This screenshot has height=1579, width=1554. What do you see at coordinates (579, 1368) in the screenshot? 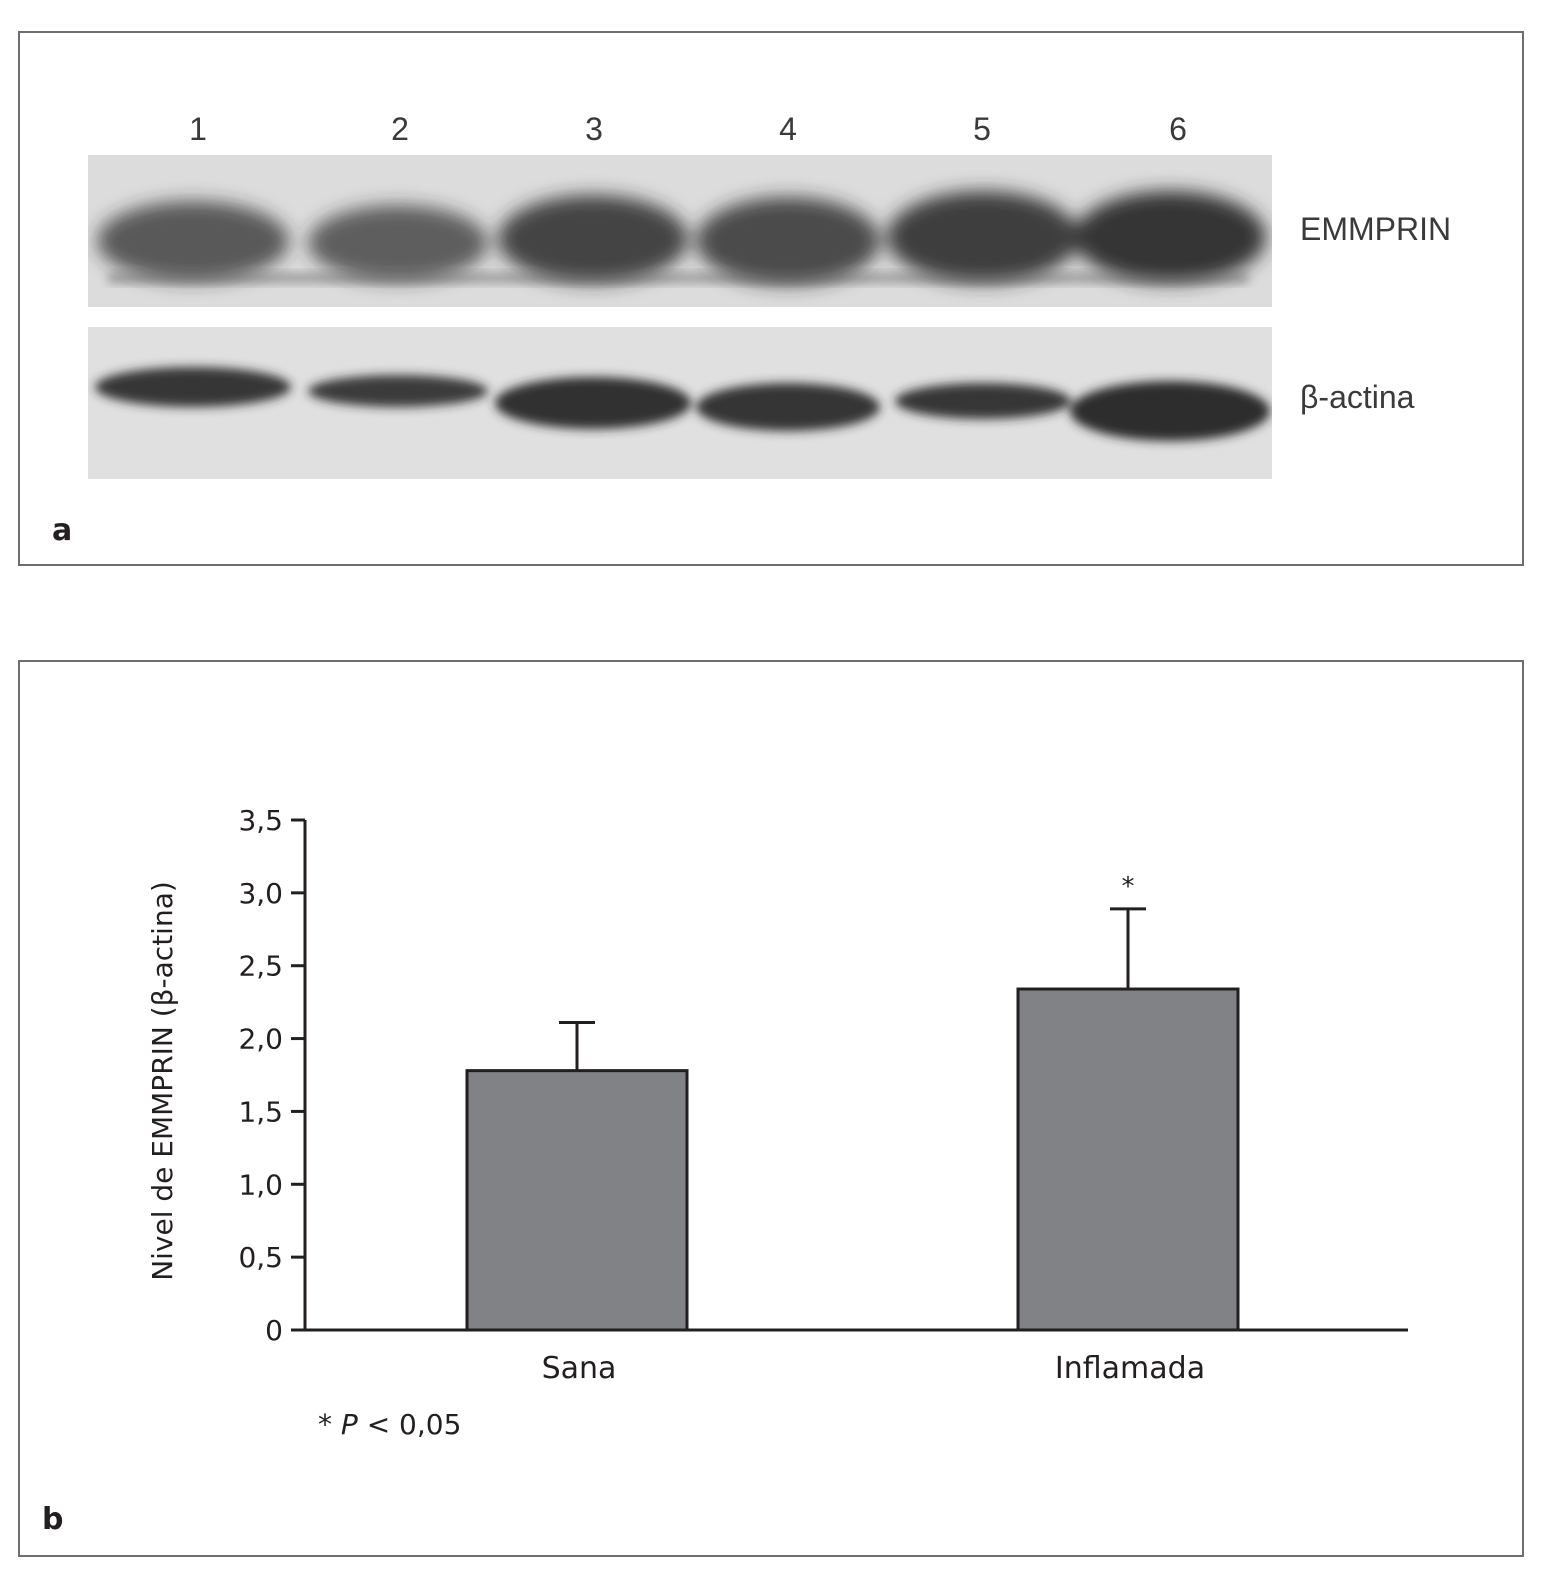
I see `x-category-label-0: Sana` at bounding box center [579, 1368].